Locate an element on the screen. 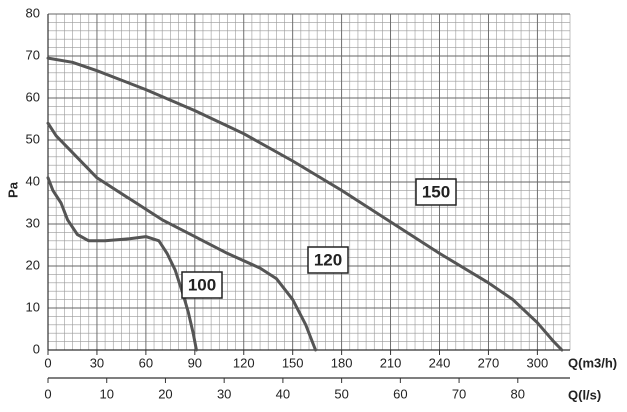 This screenshot has width=627, height=412. x2-tick-label: 40 is located at coordinates (283, 393).